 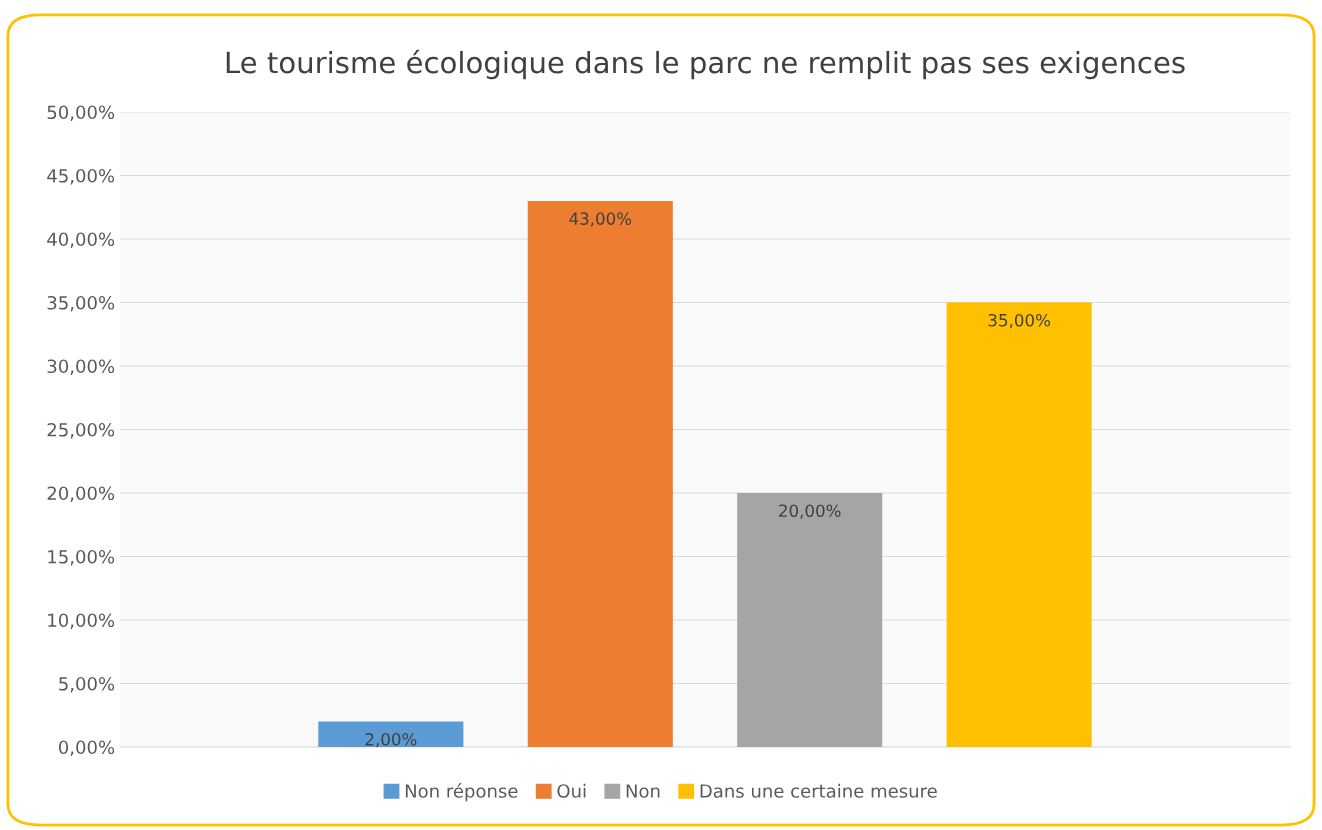 What do you see at coordinates (461, 792) in the screenshot?
I see `legend-label: Non réponse` at bounding box center [461, 792].